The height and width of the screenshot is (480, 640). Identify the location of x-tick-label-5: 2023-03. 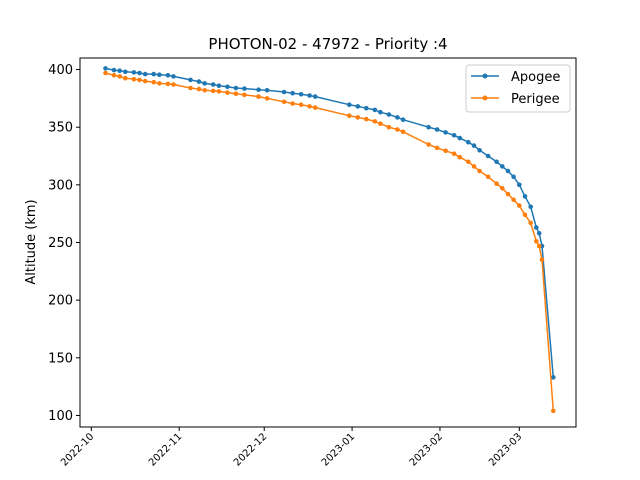
(505, 449).